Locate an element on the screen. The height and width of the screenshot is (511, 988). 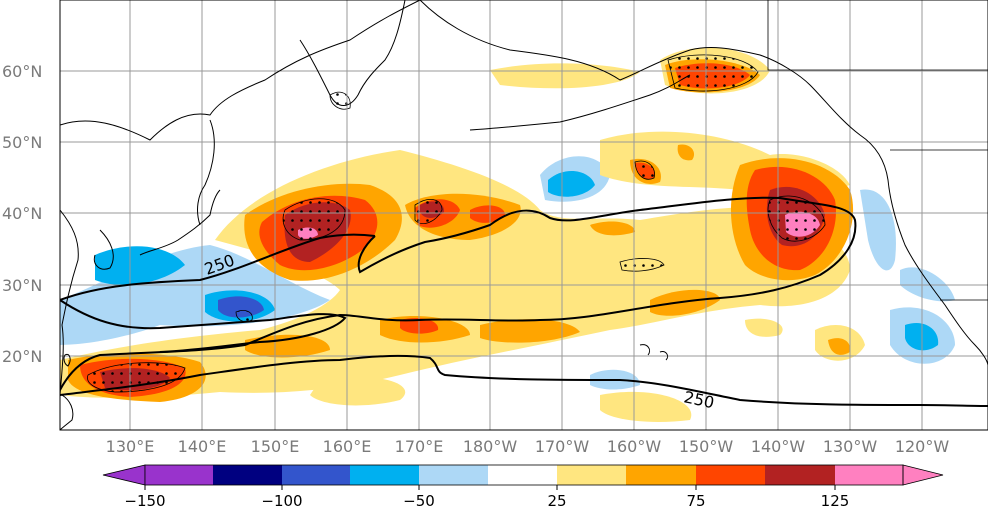
colorbar-extend-high is located at coordinates (923, 475).